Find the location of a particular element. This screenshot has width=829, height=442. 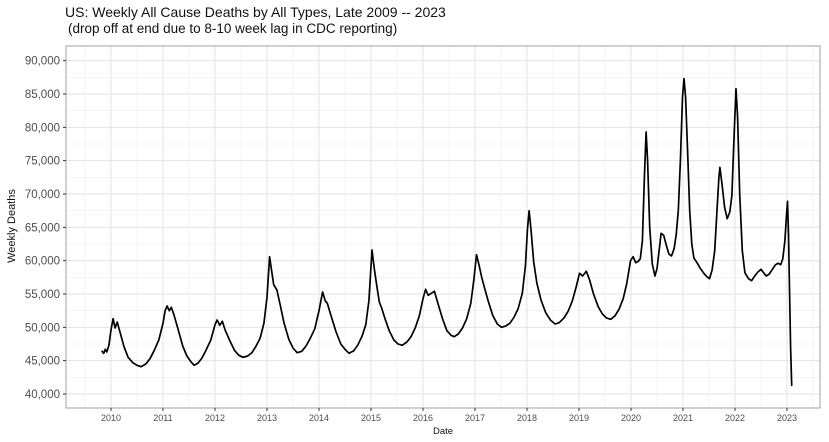

y-tick-label: 85,000 is located at coordinates (42, 95).